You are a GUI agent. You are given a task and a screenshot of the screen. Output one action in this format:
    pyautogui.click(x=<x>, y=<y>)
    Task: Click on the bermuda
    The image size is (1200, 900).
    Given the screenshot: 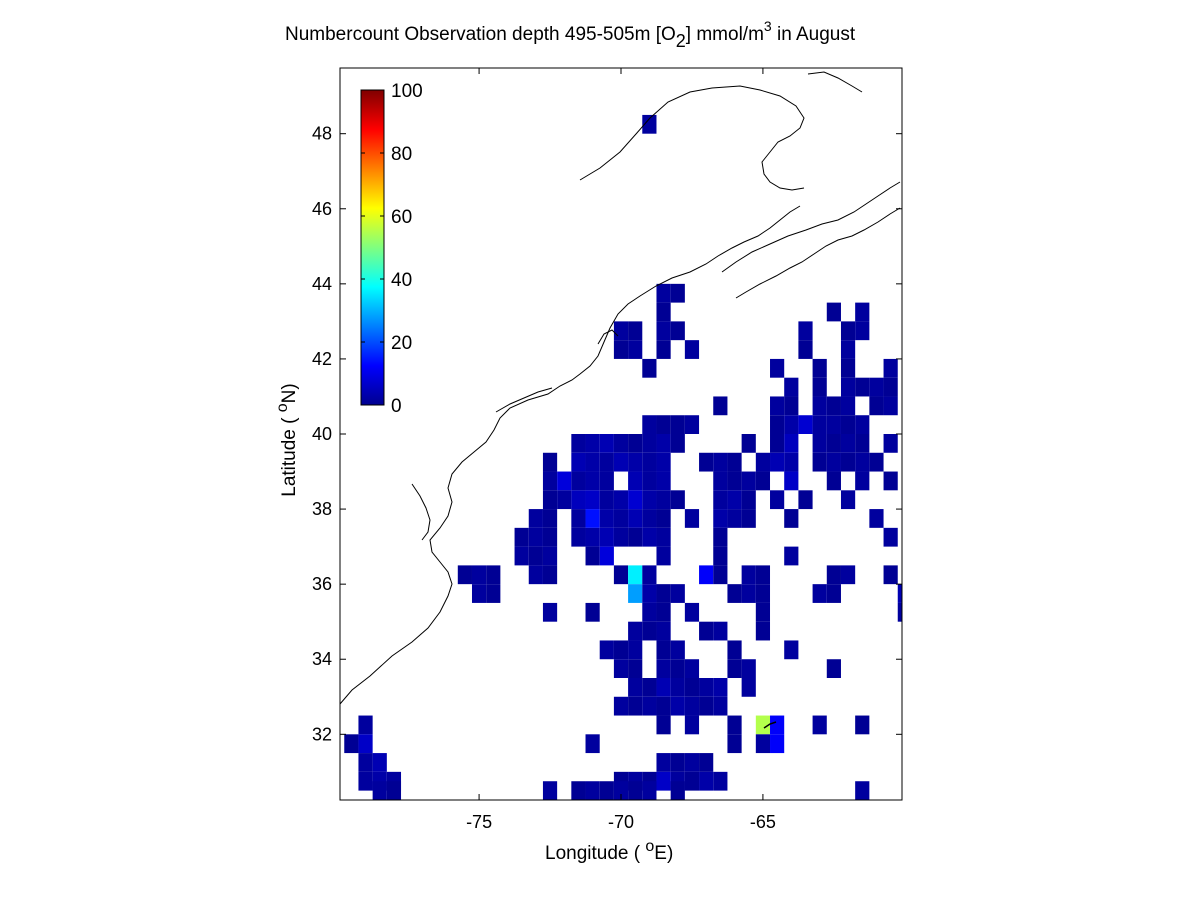 What is the action you would take?
    pyautogui.click(x=770, y=725)
    